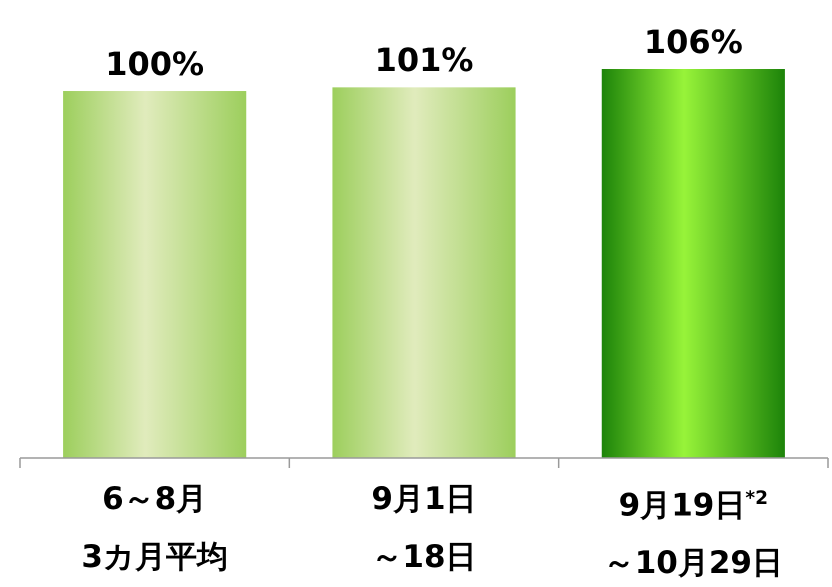 Image resolution: width=832 pixels, height=587 pixels. What do you see at coordinates (154, 528) in the screenshot?
I see `x-tick-label: 6～8月3カ月平均` at bounding box center [154, 528].